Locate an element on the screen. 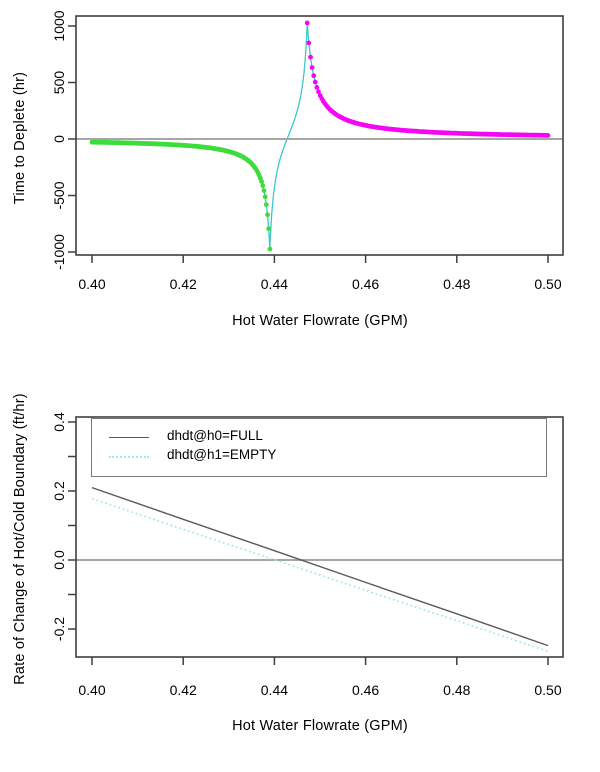 The image size is (600, 772). y-tick-label: -500 is located at coordinates (59, 195).